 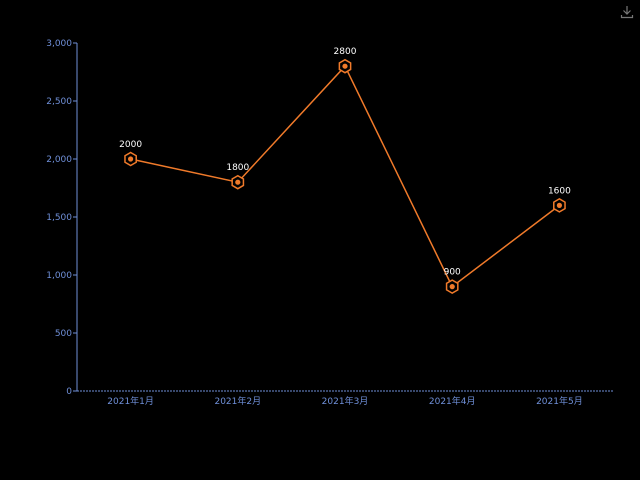 What do you see at coordinates (130, 401) in the screenshot?
I see `x-tick-label: 2021年1月` at bounding box center [130, 401].